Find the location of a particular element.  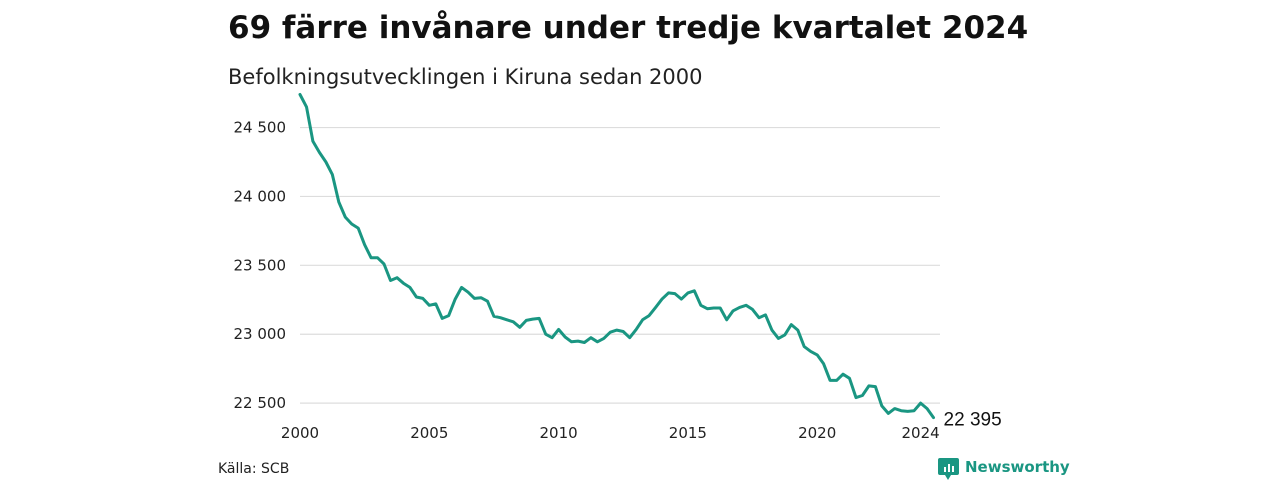

y-tick-label: 23 000 is located at coordinates (260, 334).